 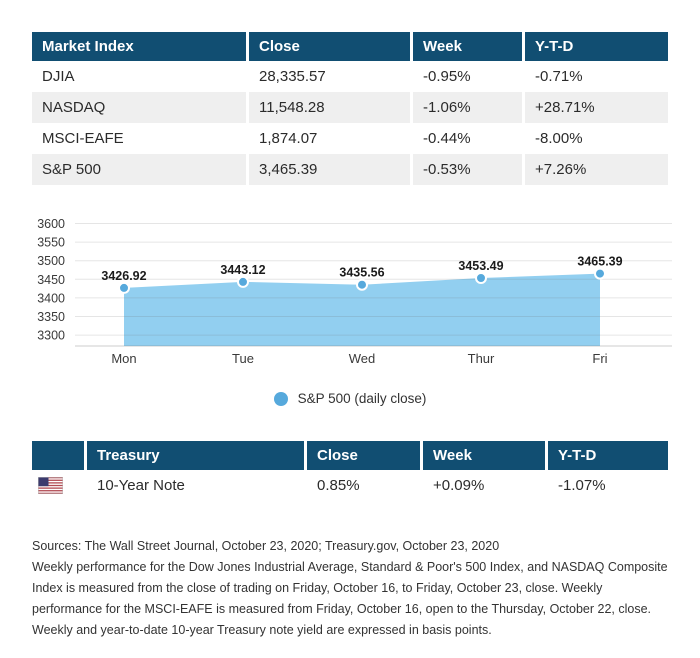 I want to click on table-row-sp500: S&P 500 3,465.39 -0.53% +7.26%, so click(x=350, y=169).